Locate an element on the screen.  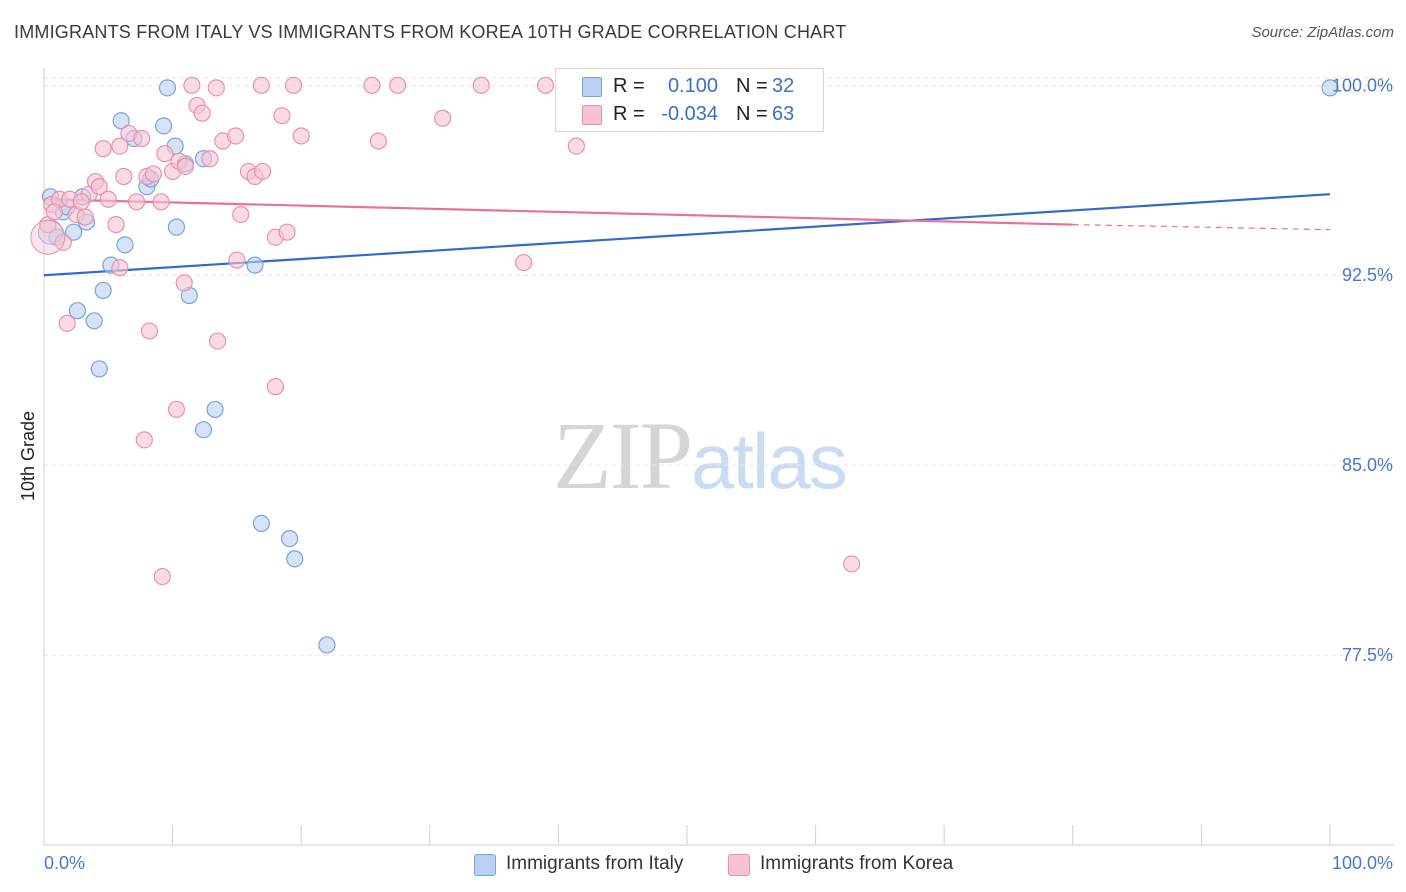
korea-r-value: -0.034 is located at coordinates (689, 114).